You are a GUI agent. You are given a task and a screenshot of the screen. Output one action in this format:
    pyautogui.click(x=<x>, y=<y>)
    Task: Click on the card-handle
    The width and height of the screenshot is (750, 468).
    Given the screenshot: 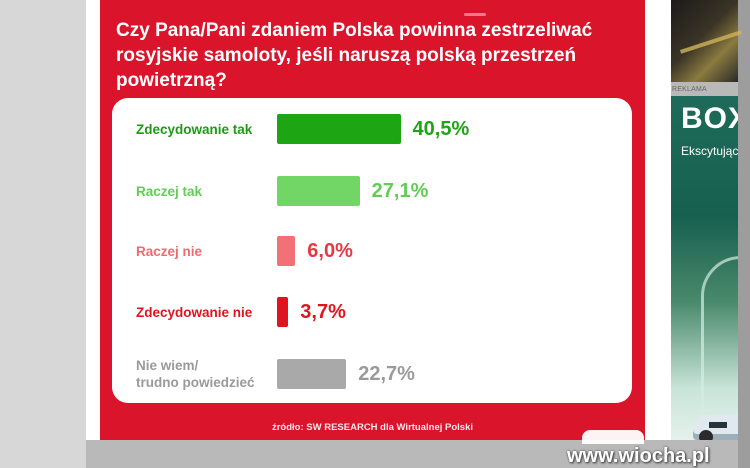 What is the action you would take?
    pyautogui.click(x=475, y=14)
    